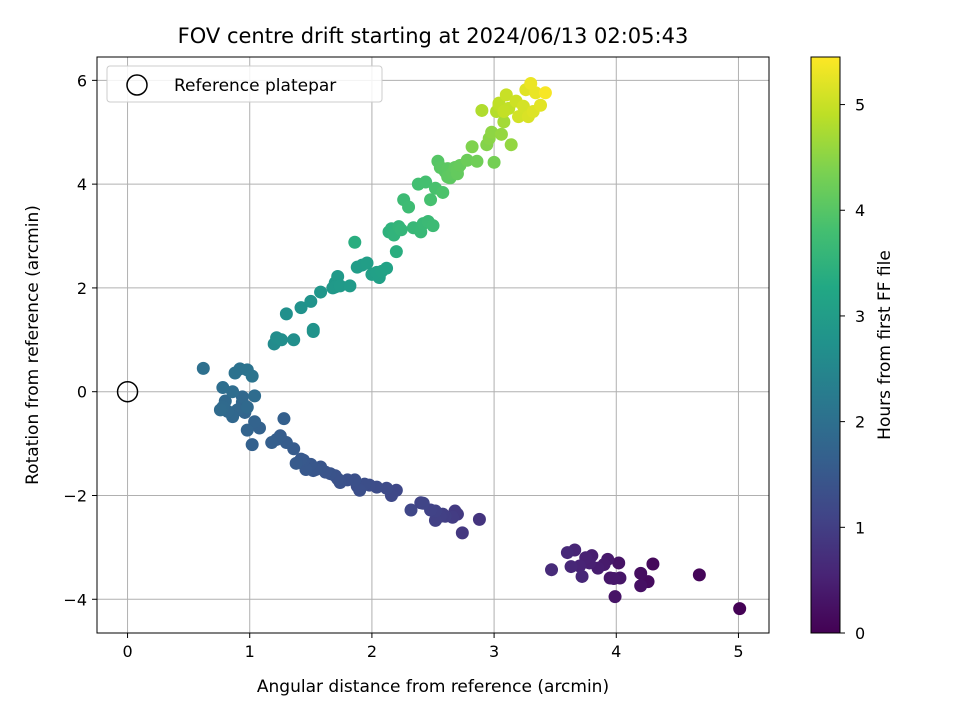  Describe the element at coordinates (825, 345) in the screenshot. I see `colorbar-gradient` at that location.